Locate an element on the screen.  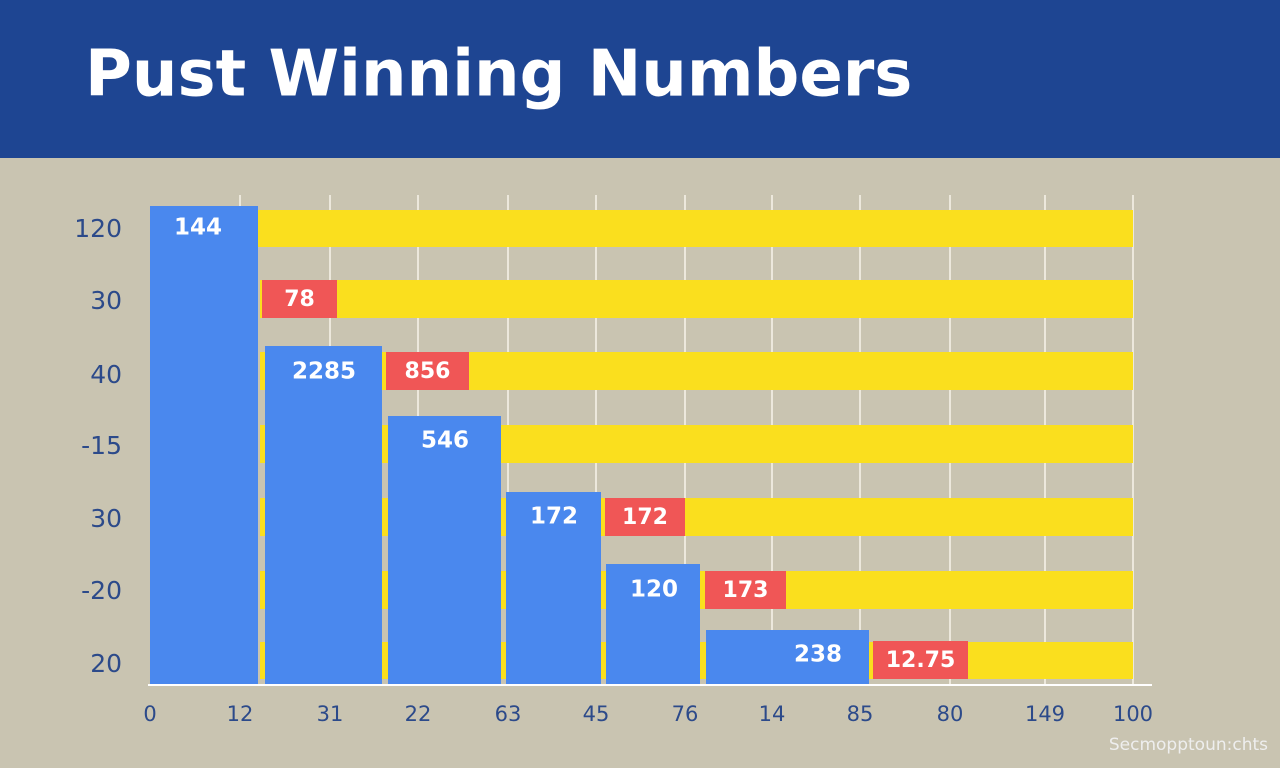
x-label: 0 is located at coordinates (149, 714).